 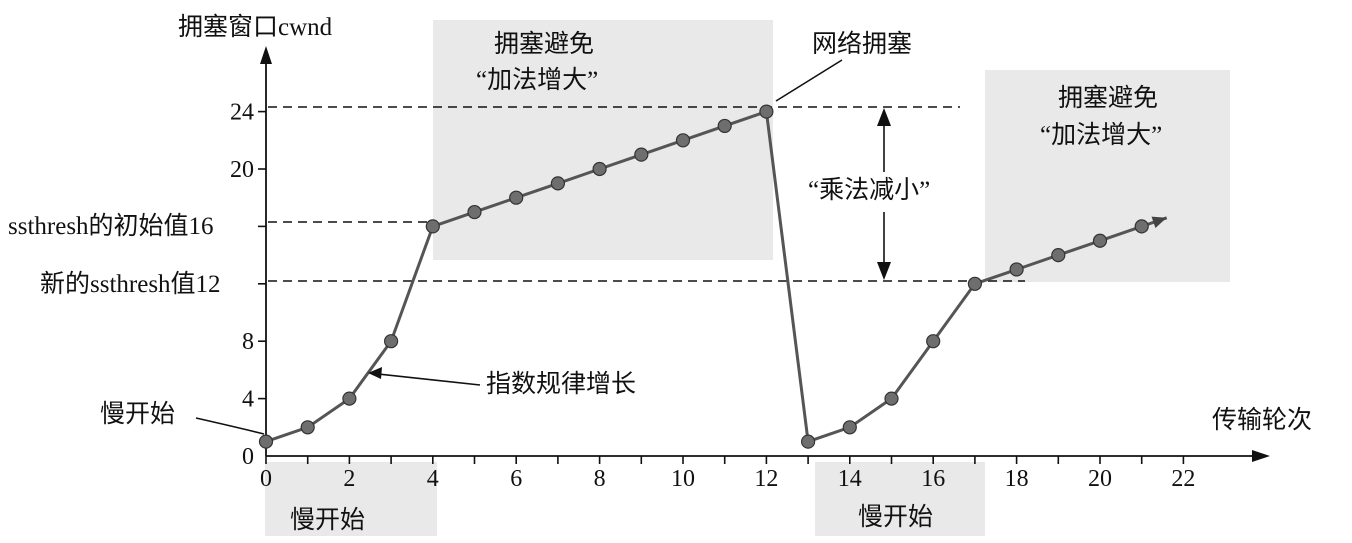 What do you see at coordinates (248, 457) in the screenshot?
I see `y-tick-label-0: 0` at bounding box center [248, 457].